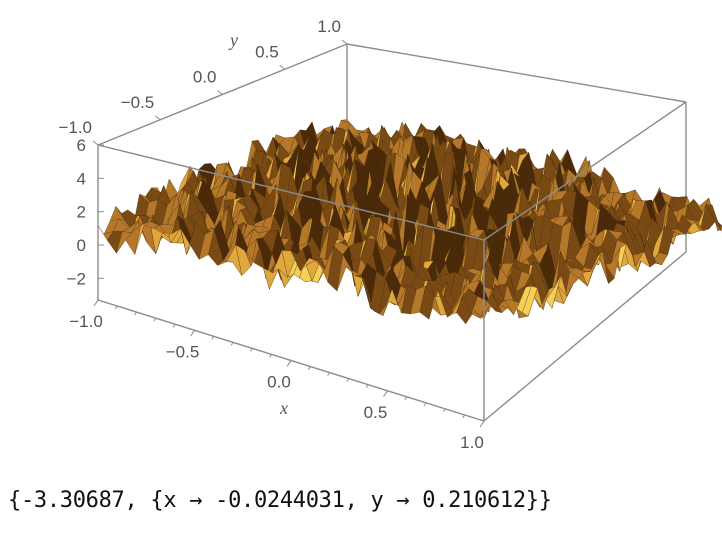 This screenshot has width=722, height=542. Describe the element at coordinates (138, 102) in the screenshot. I see `y-tick-label: −0.5` at that location.